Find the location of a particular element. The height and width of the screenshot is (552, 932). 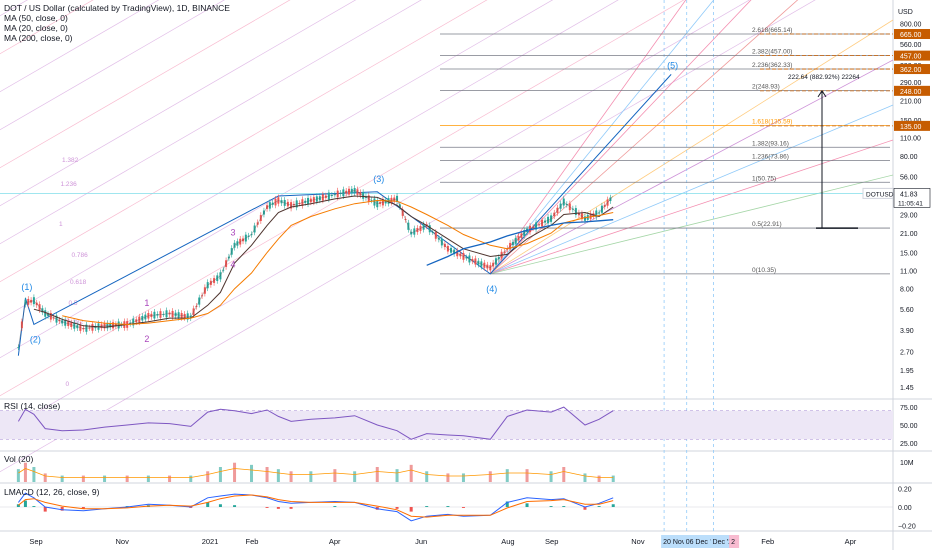

price-tag-label: 362.00 is located at coordinates (911, 70).